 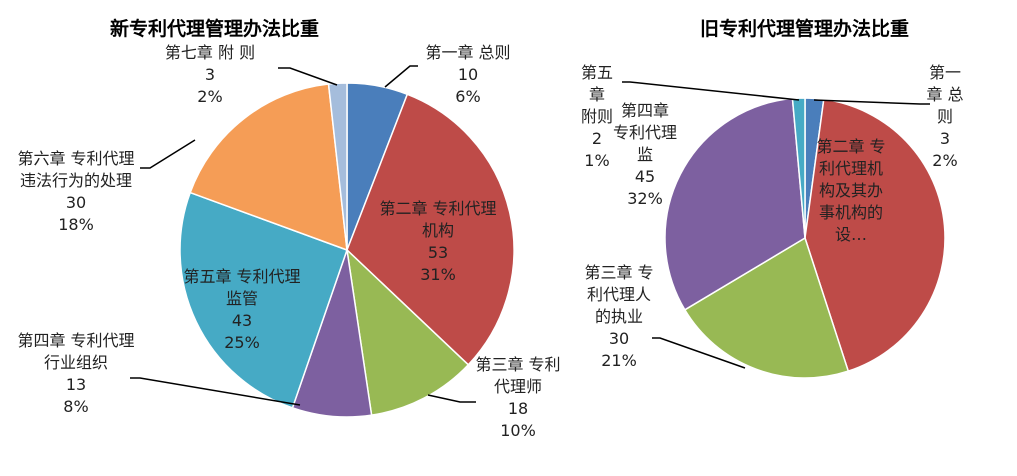 I want to click on percent-label: 6%, so click(x=468, y=96).